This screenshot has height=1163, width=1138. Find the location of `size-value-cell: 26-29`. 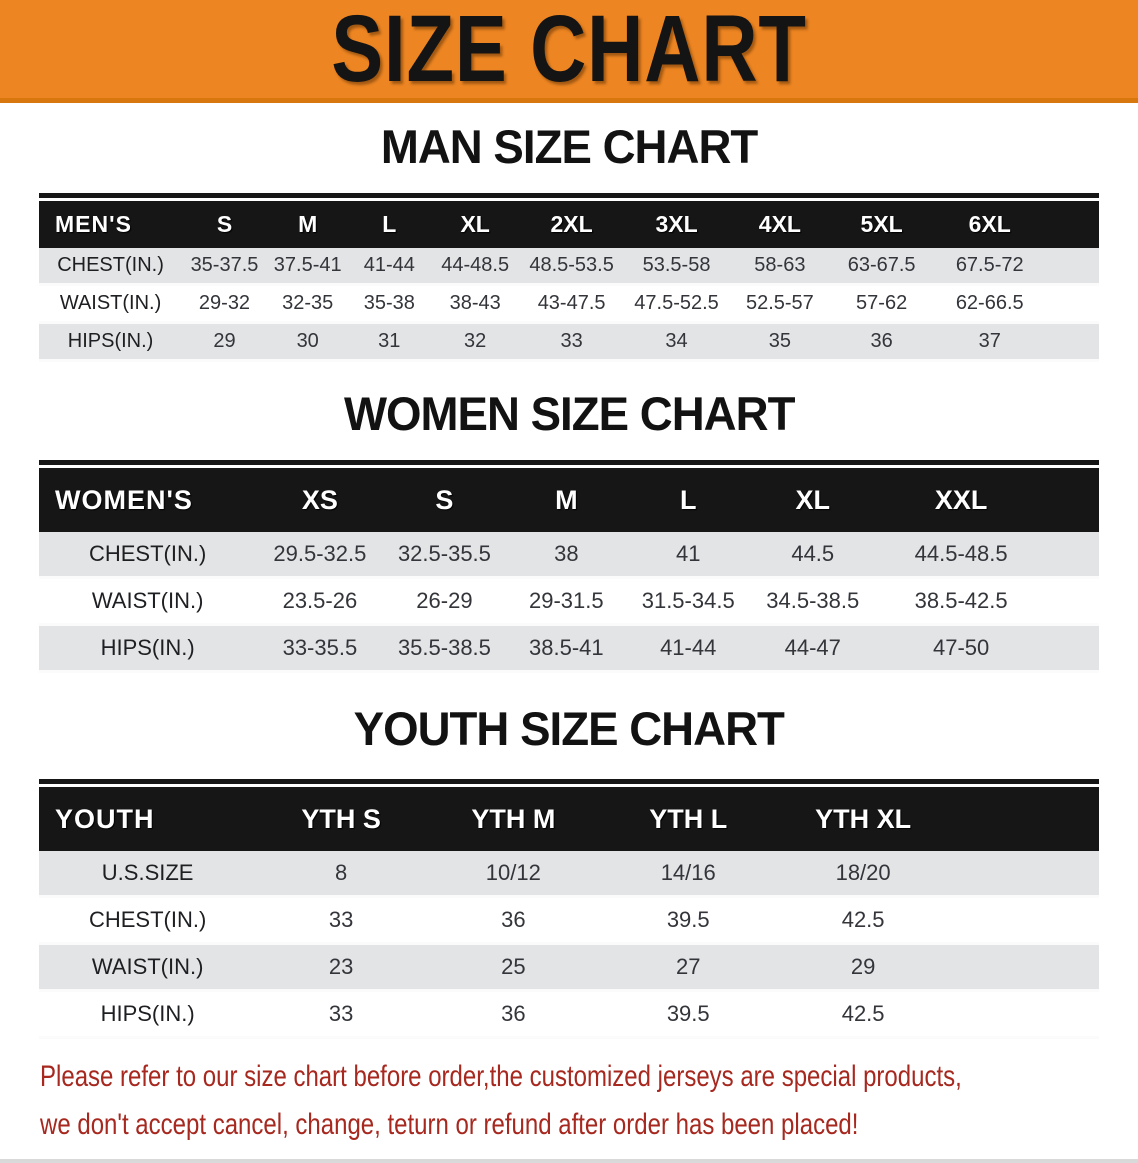

size-value-cell: 26-29 is located at coordinates (444, 601).